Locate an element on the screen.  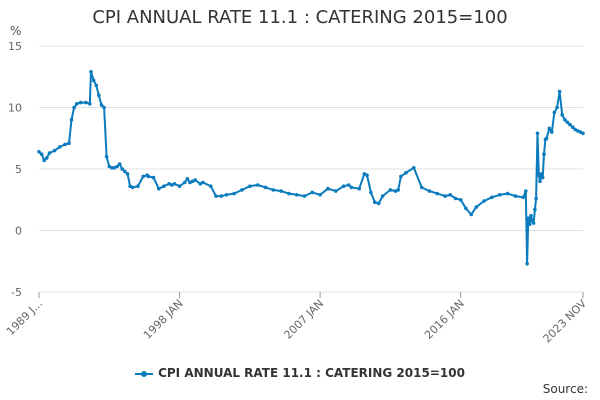
legend: CPI ANNUAL RATE 11.1 : CATERING 2015=100 is located at coordinates (300, 373).